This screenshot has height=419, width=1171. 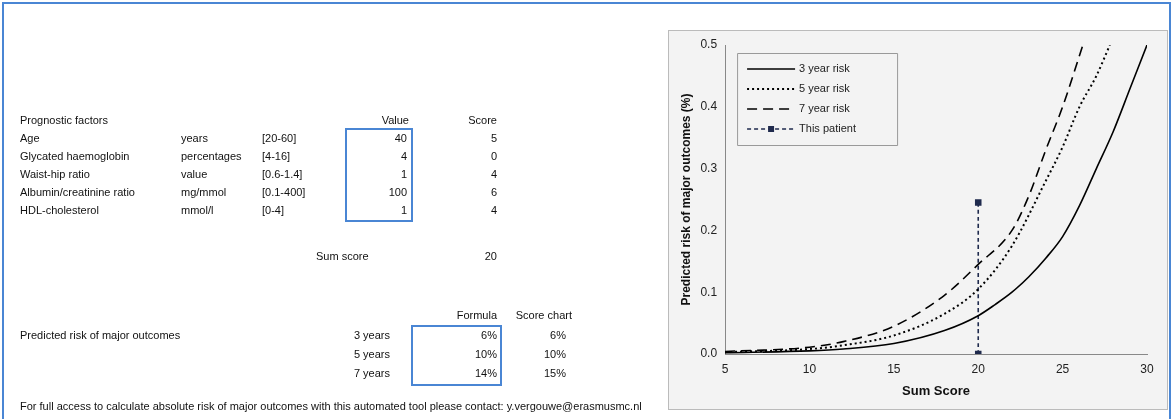 I want to click on x-tick-label: 30, so click(x=1147, y=368).